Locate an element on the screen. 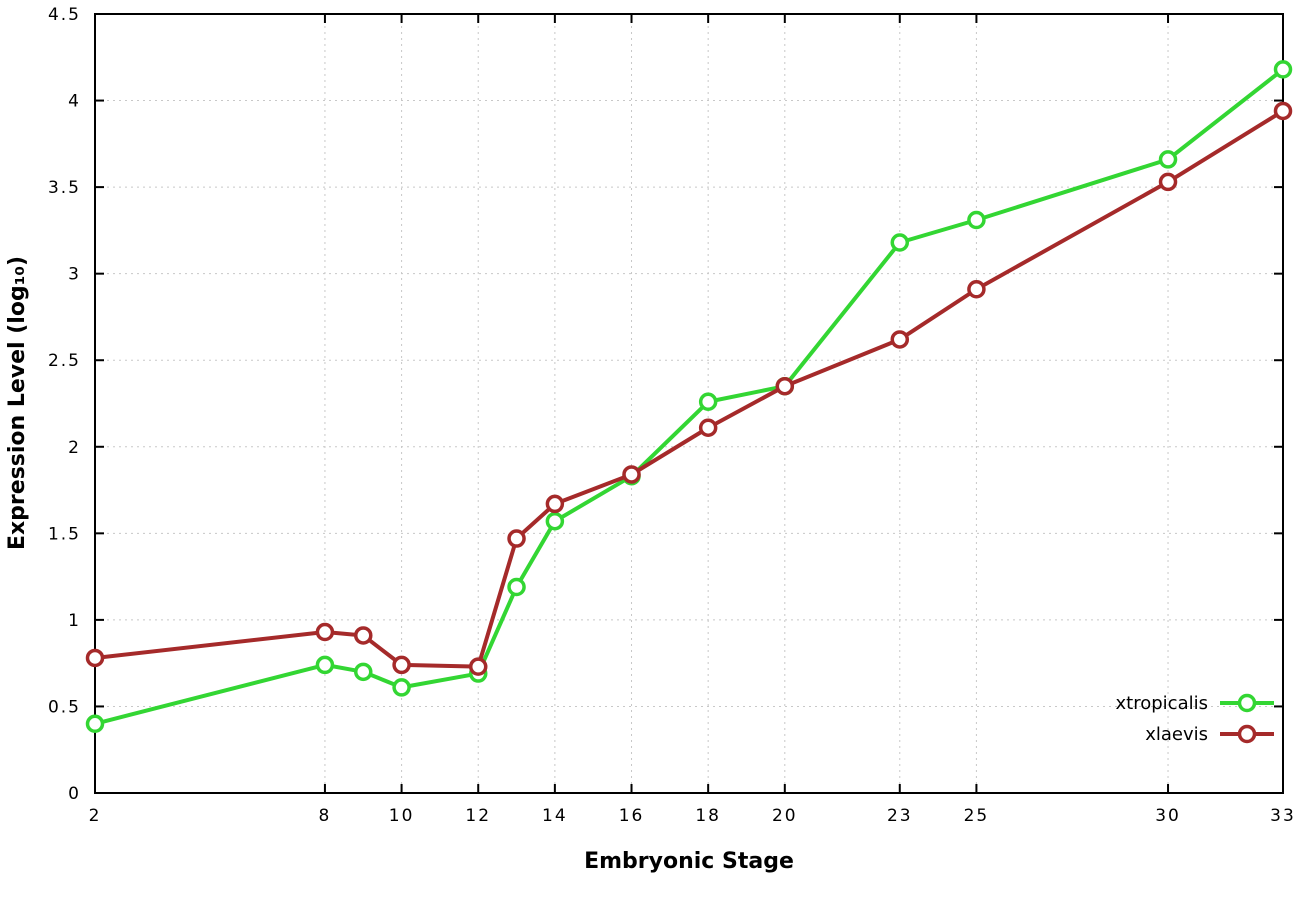 The image size is (1296, 912). x-tick-label: 14 is located at coordinates (555, 816).